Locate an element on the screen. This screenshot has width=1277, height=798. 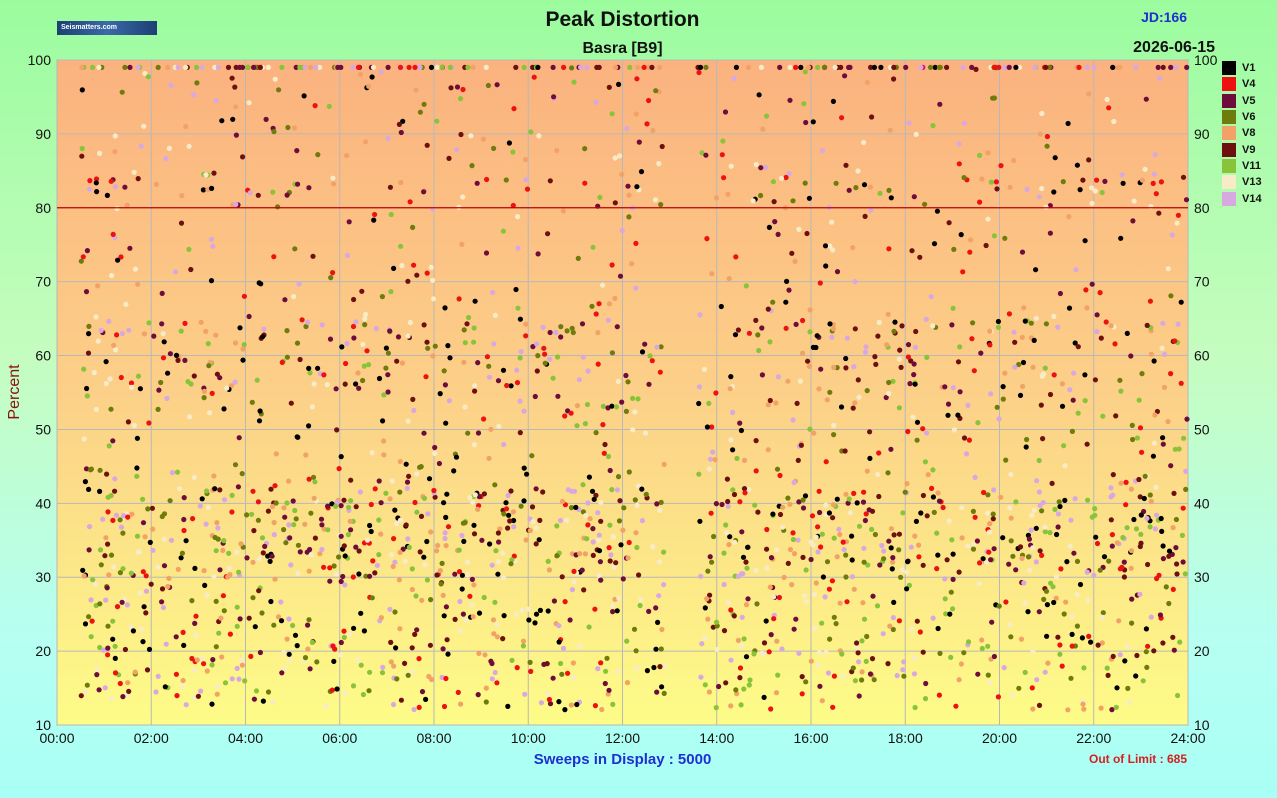
y-tick-left: 40 is located at coordinates (43, 503).